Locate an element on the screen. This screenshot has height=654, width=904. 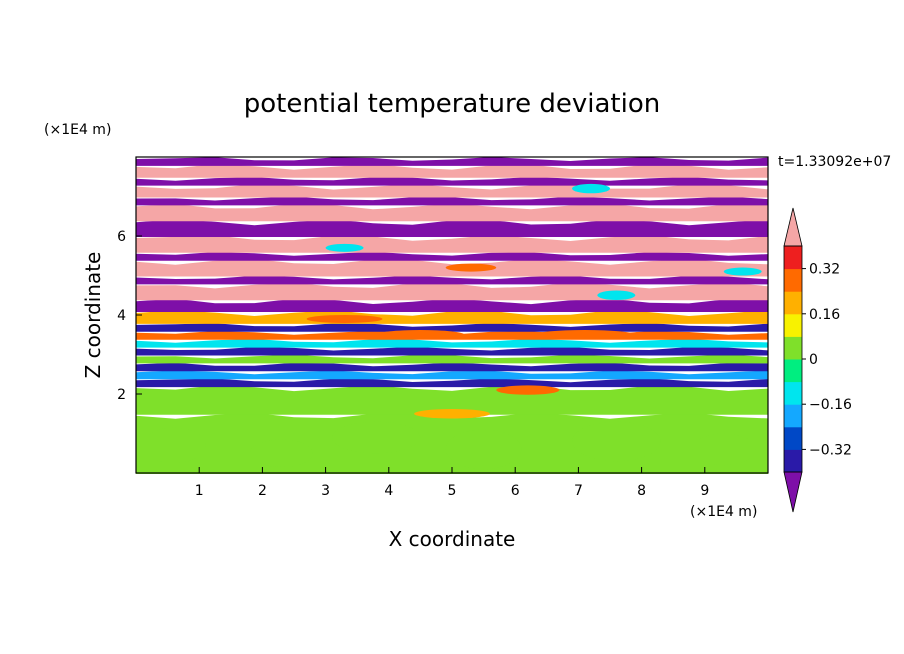
x-tick-label: 5 is located at coordinates (452, 491).